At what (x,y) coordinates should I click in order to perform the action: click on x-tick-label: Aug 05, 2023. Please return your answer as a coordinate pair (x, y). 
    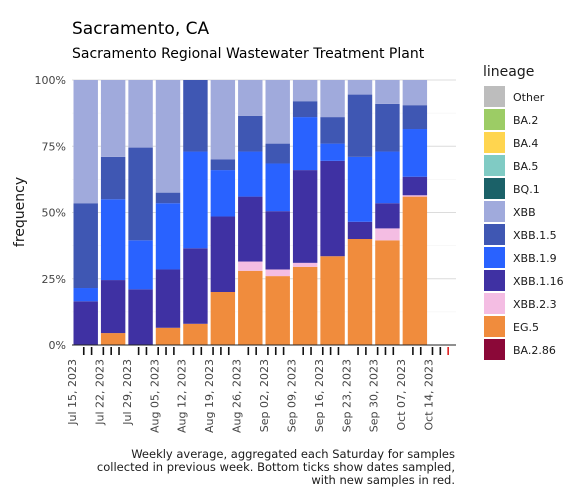
    Looking at the image, I should click on (154, 396).